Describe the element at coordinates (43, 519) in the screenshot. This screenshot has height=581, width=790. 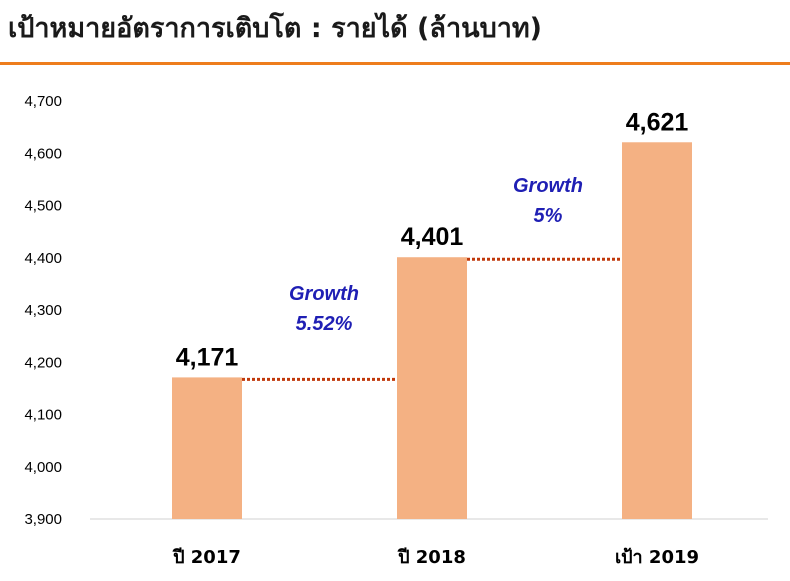
I see `y-tick-label: 3,900` at that location.